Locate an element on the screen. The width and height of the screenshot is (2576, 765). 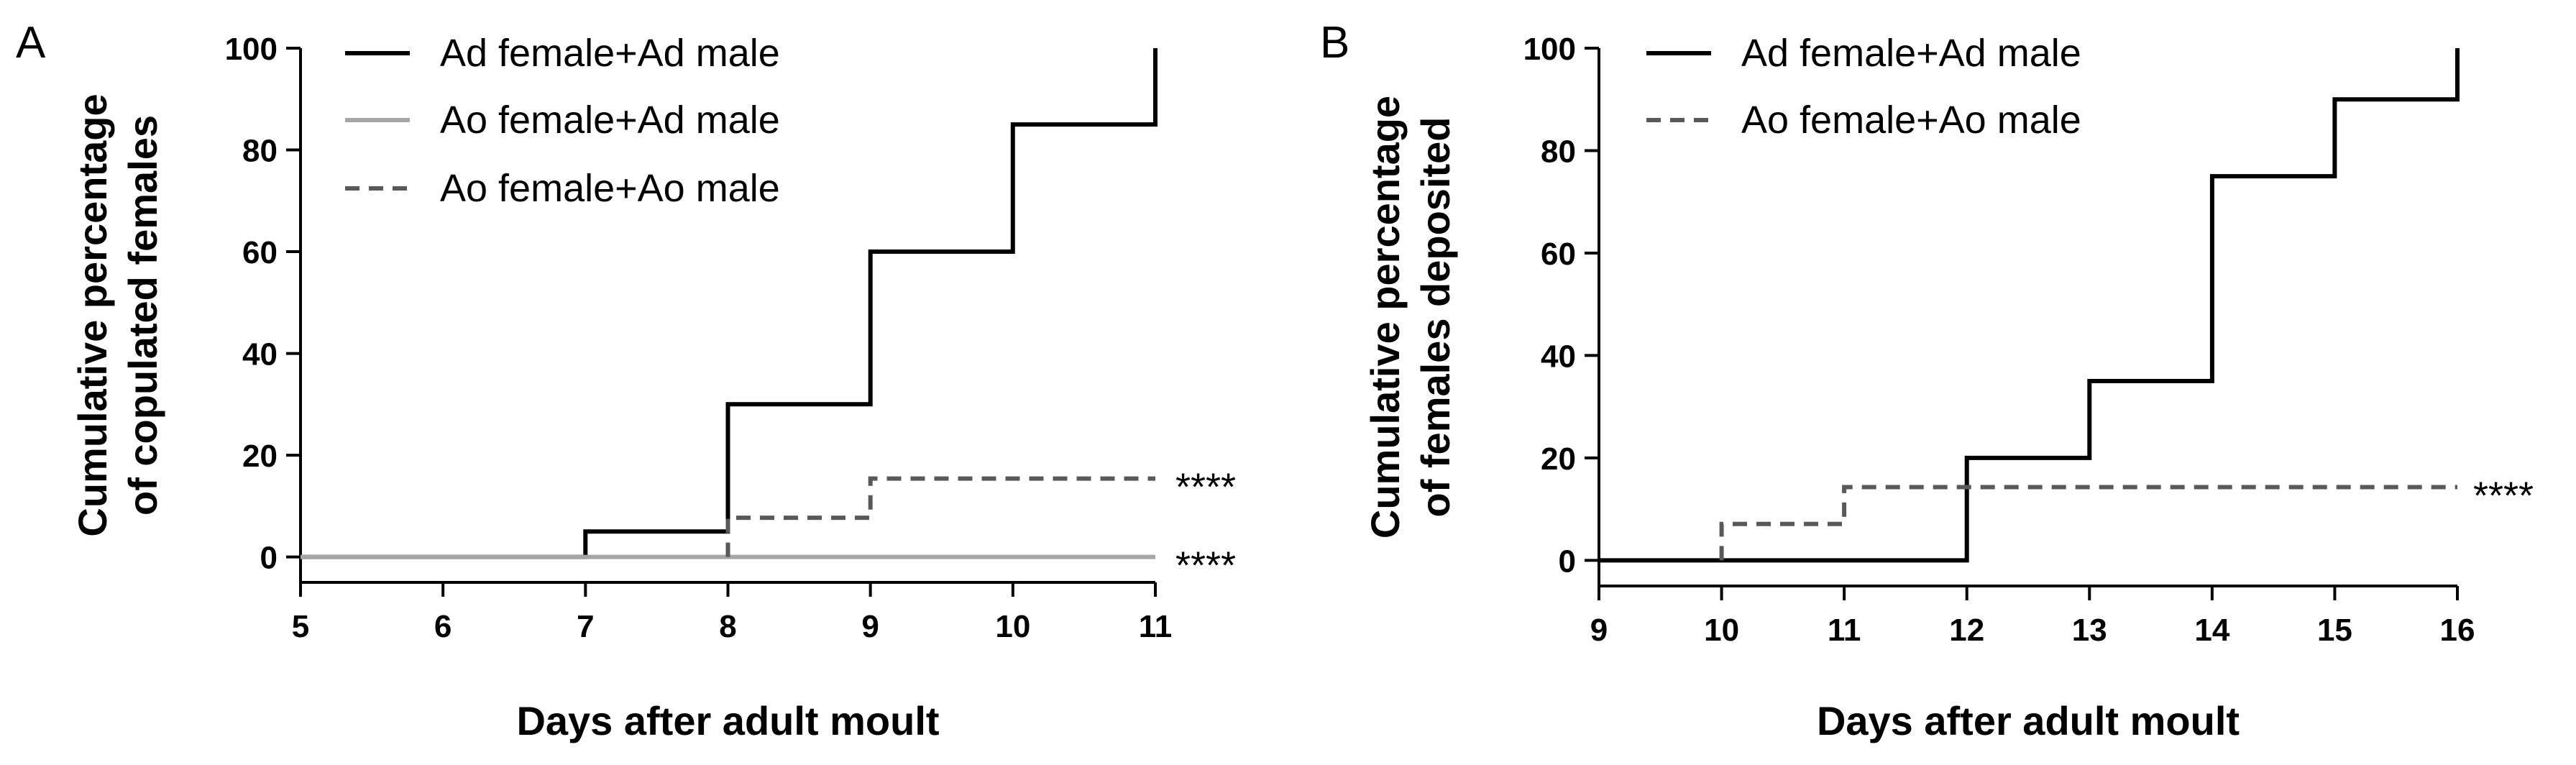
y-axis-title-line: of females deposited is located at coordinates (1435, 316).